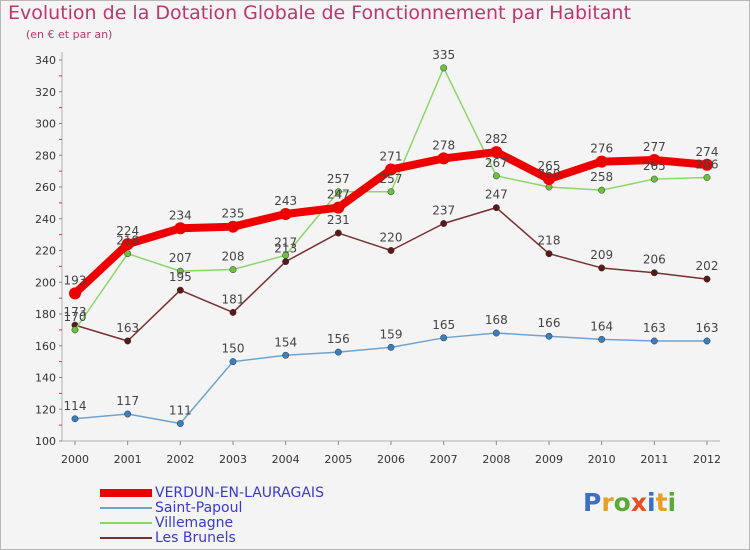  I want to click on legend-item: Les Brunels, so click(168, 538).